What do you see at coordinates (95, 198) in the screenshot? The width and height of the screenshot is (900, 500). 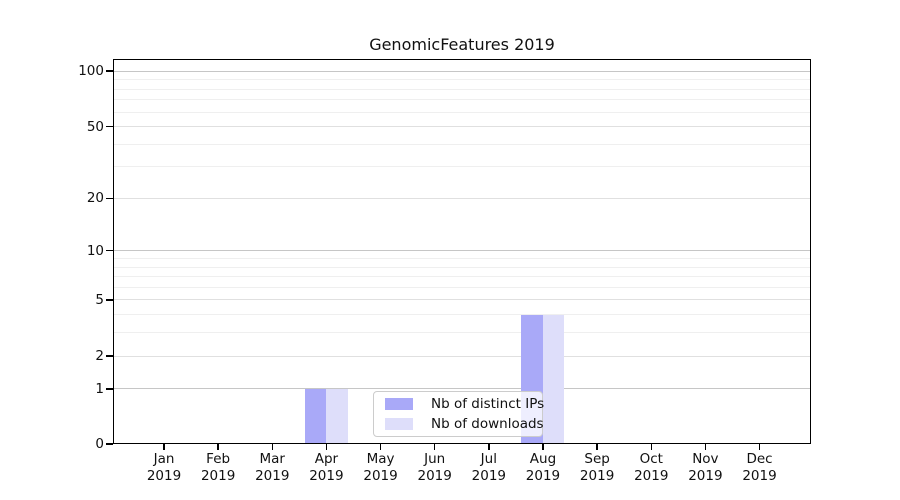 I see `y-axis-tick-label: 20` at bounding box center [95, 198].